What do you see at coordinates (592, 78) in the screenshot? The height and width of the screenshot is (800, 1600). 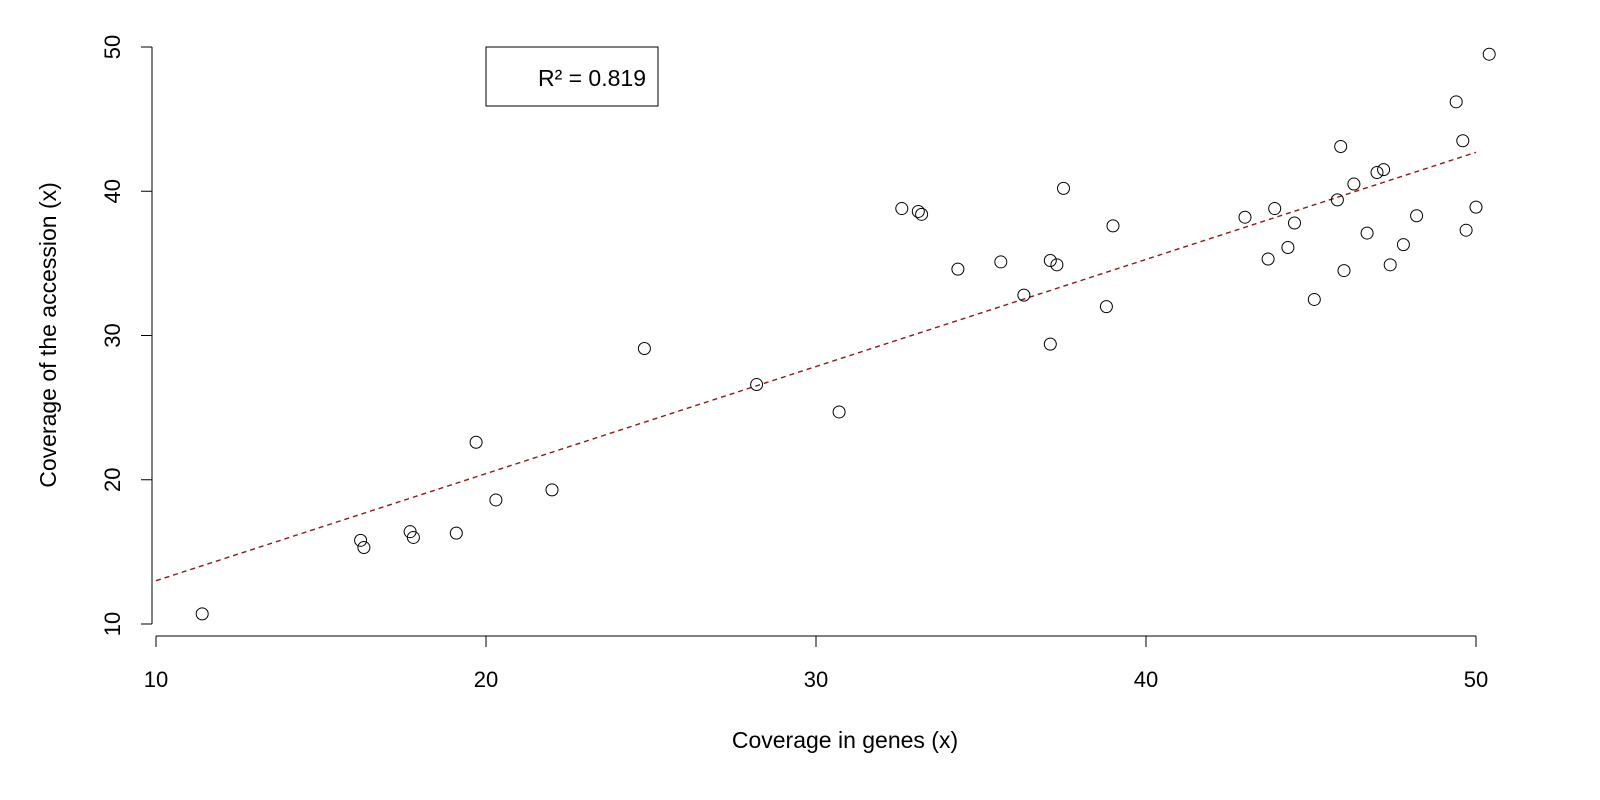 I see `legend-text: R² = 0.819` at bounding box center [592, 78].